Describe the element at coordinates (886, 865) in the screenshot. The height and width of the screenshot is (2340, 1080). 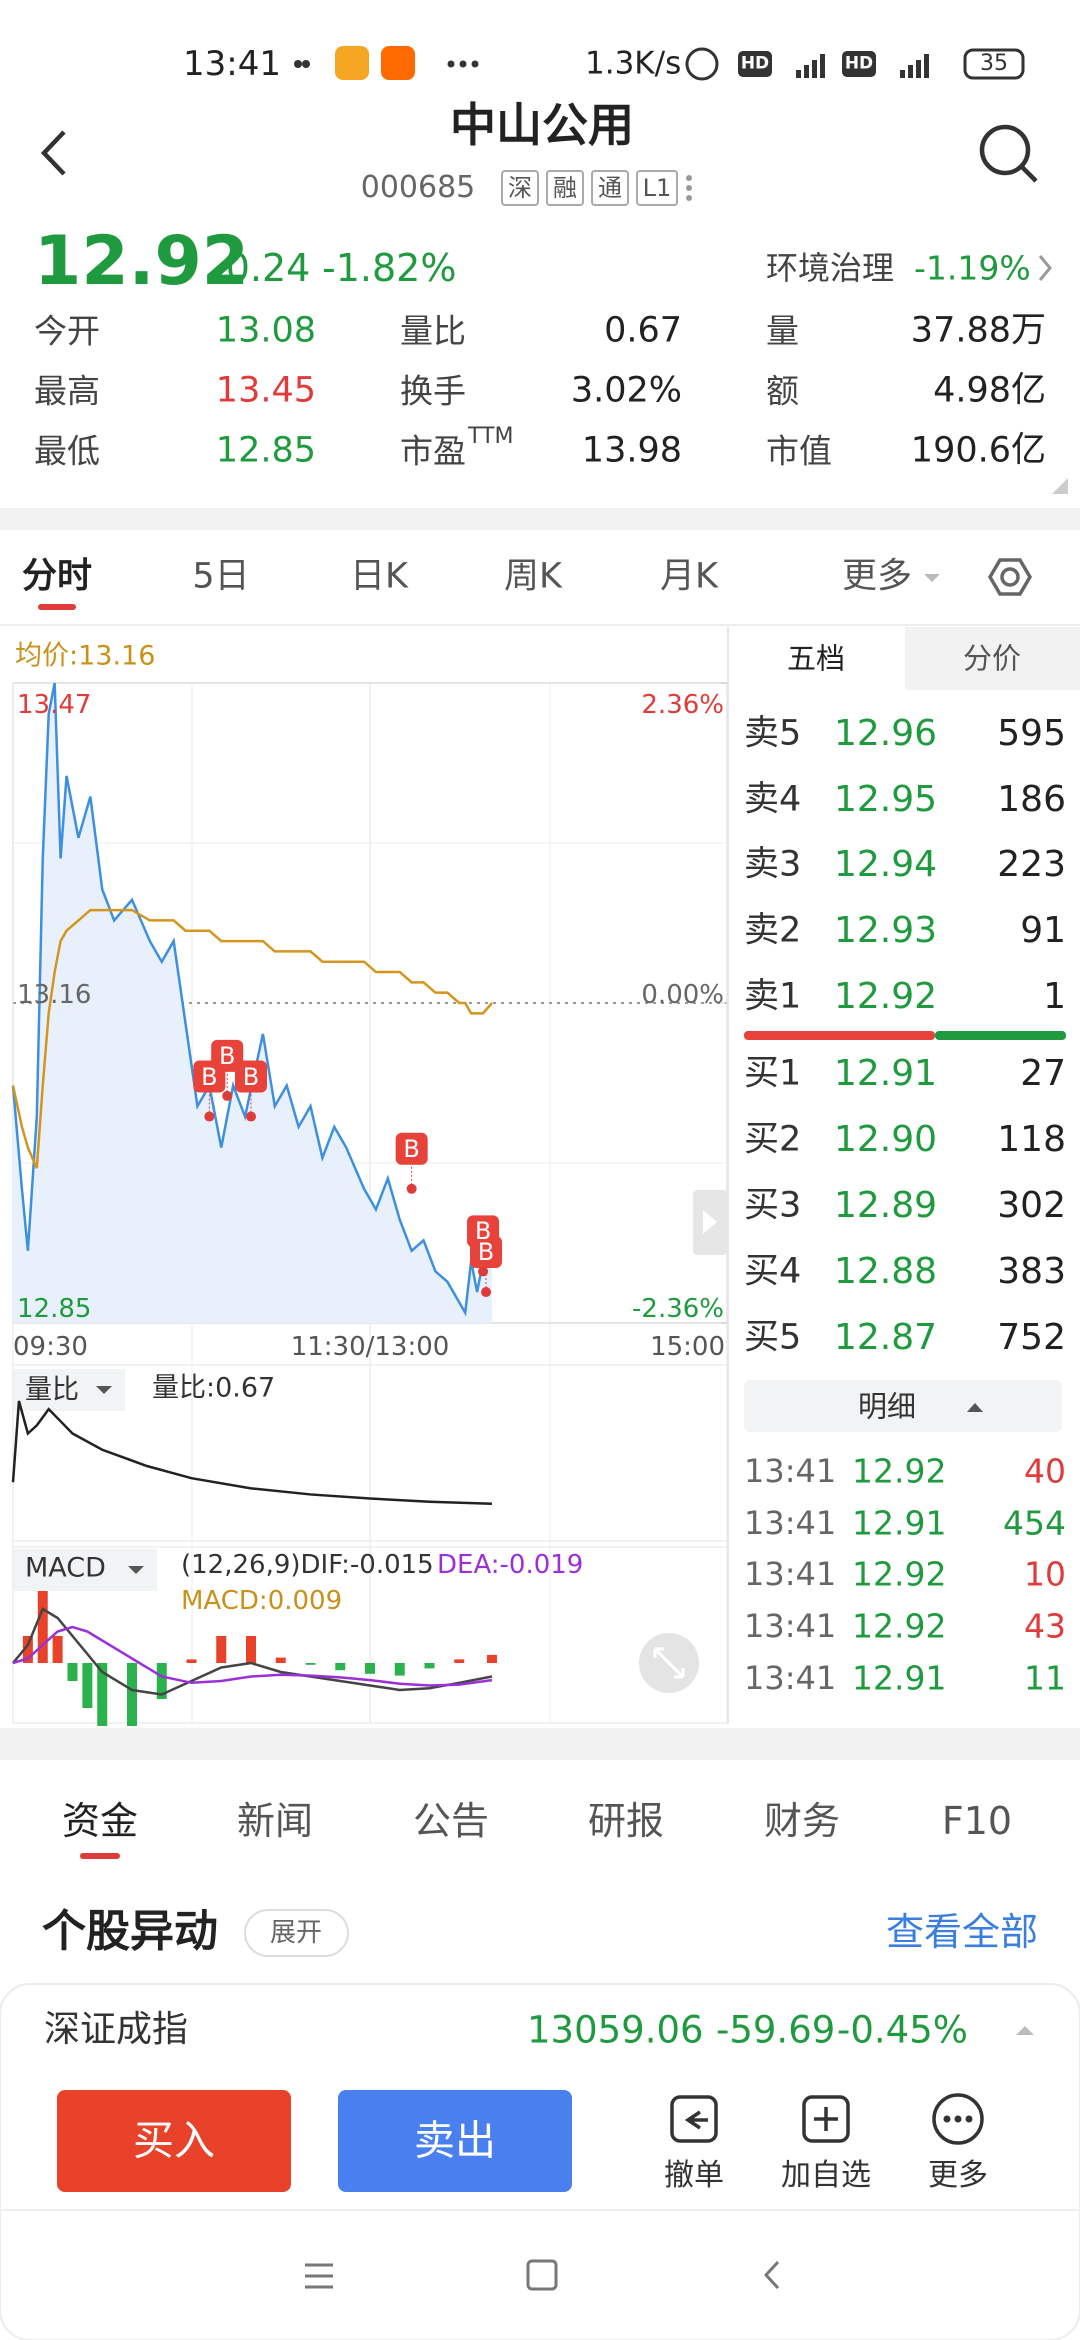
I see `book-price: 12.94` at that location.